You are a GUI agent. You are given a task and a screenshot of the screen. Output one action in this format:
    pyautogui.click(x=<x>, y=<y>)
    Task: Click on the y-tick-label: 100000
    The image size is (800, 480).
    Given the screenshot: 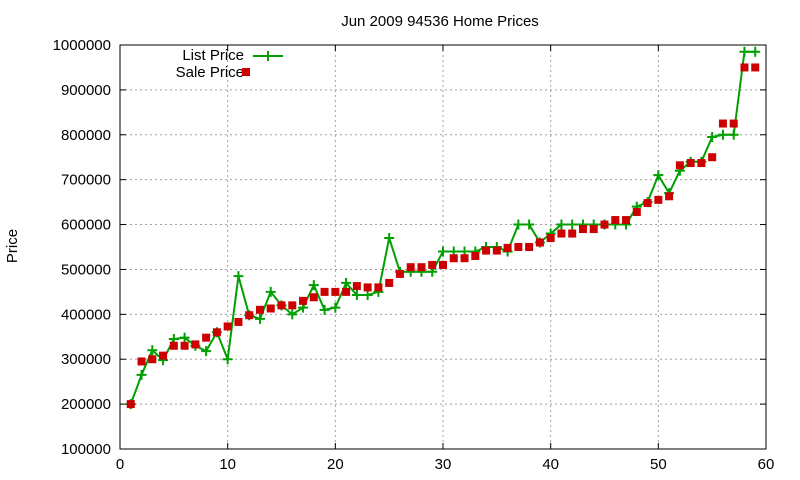 What is the action you would take?
    pyautogui.click(x=86, y=449)
    